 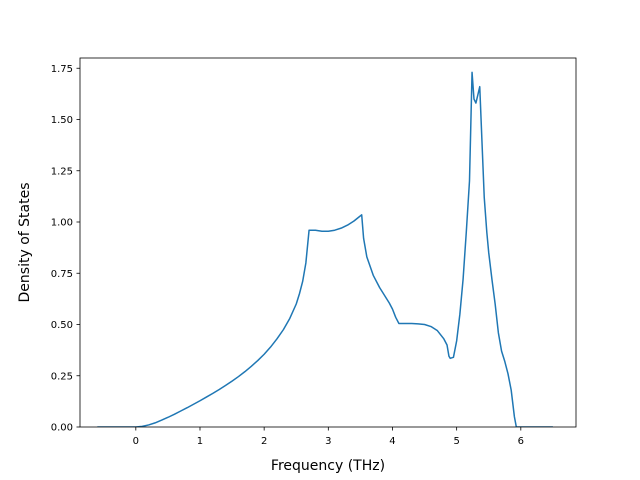 What do you see at coordinates (62, 223) in the screenshot?
I see `y-tick-label: 1.00` at bounding box center [62, 223].